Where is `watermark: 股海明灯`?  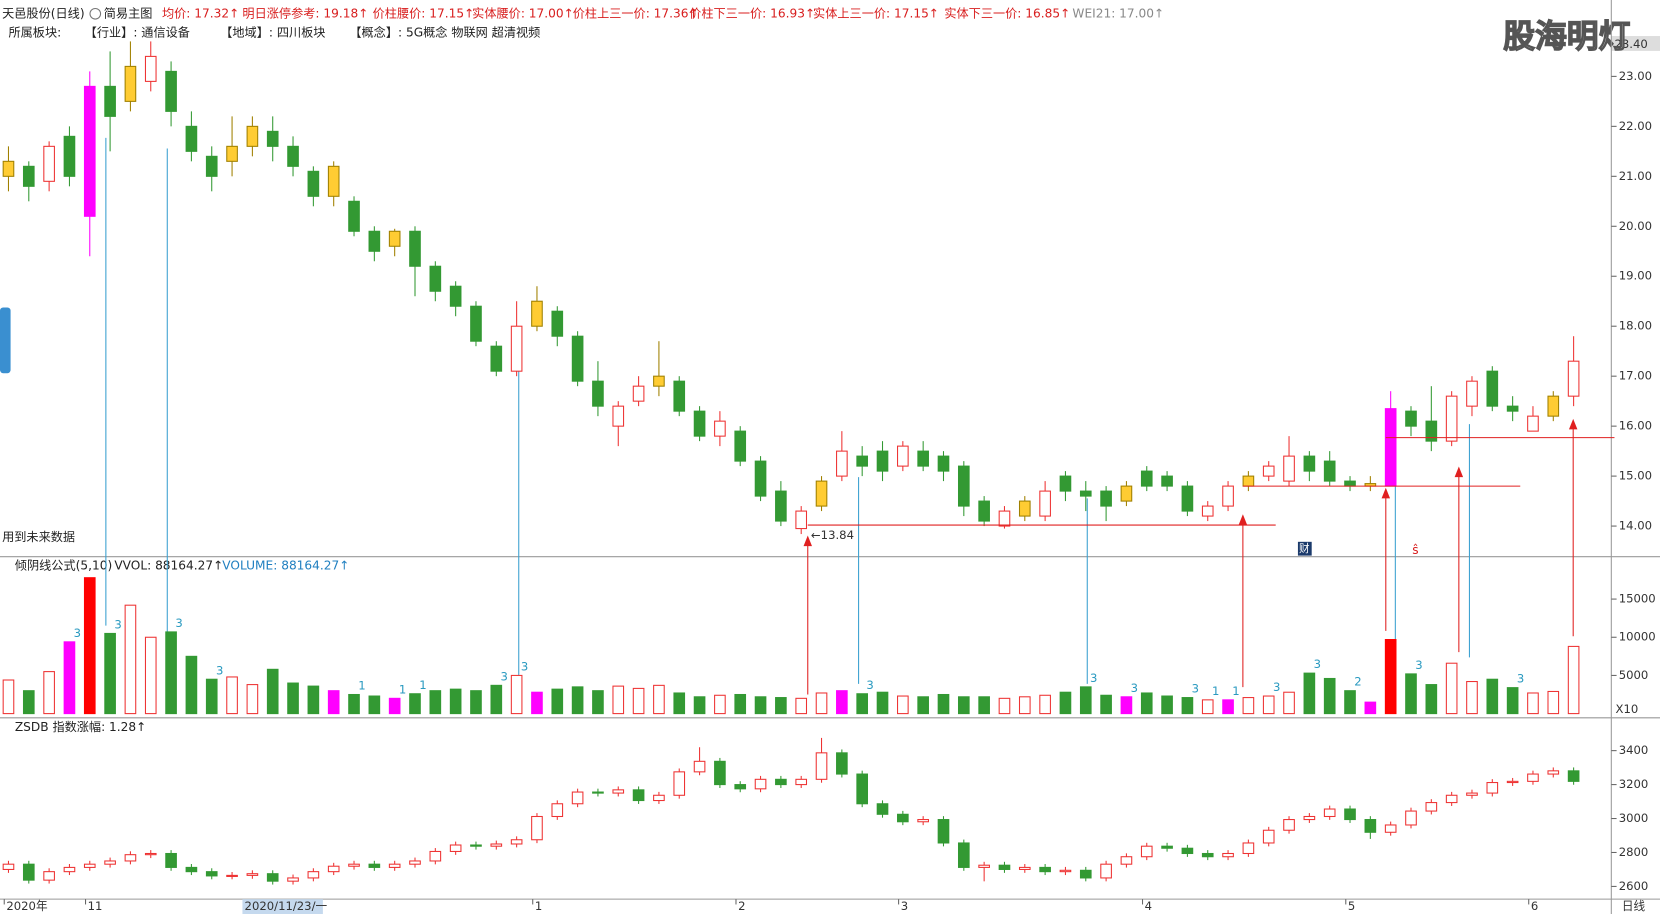
watermark: 股海明灯 is located at coordinates (1566, 37).